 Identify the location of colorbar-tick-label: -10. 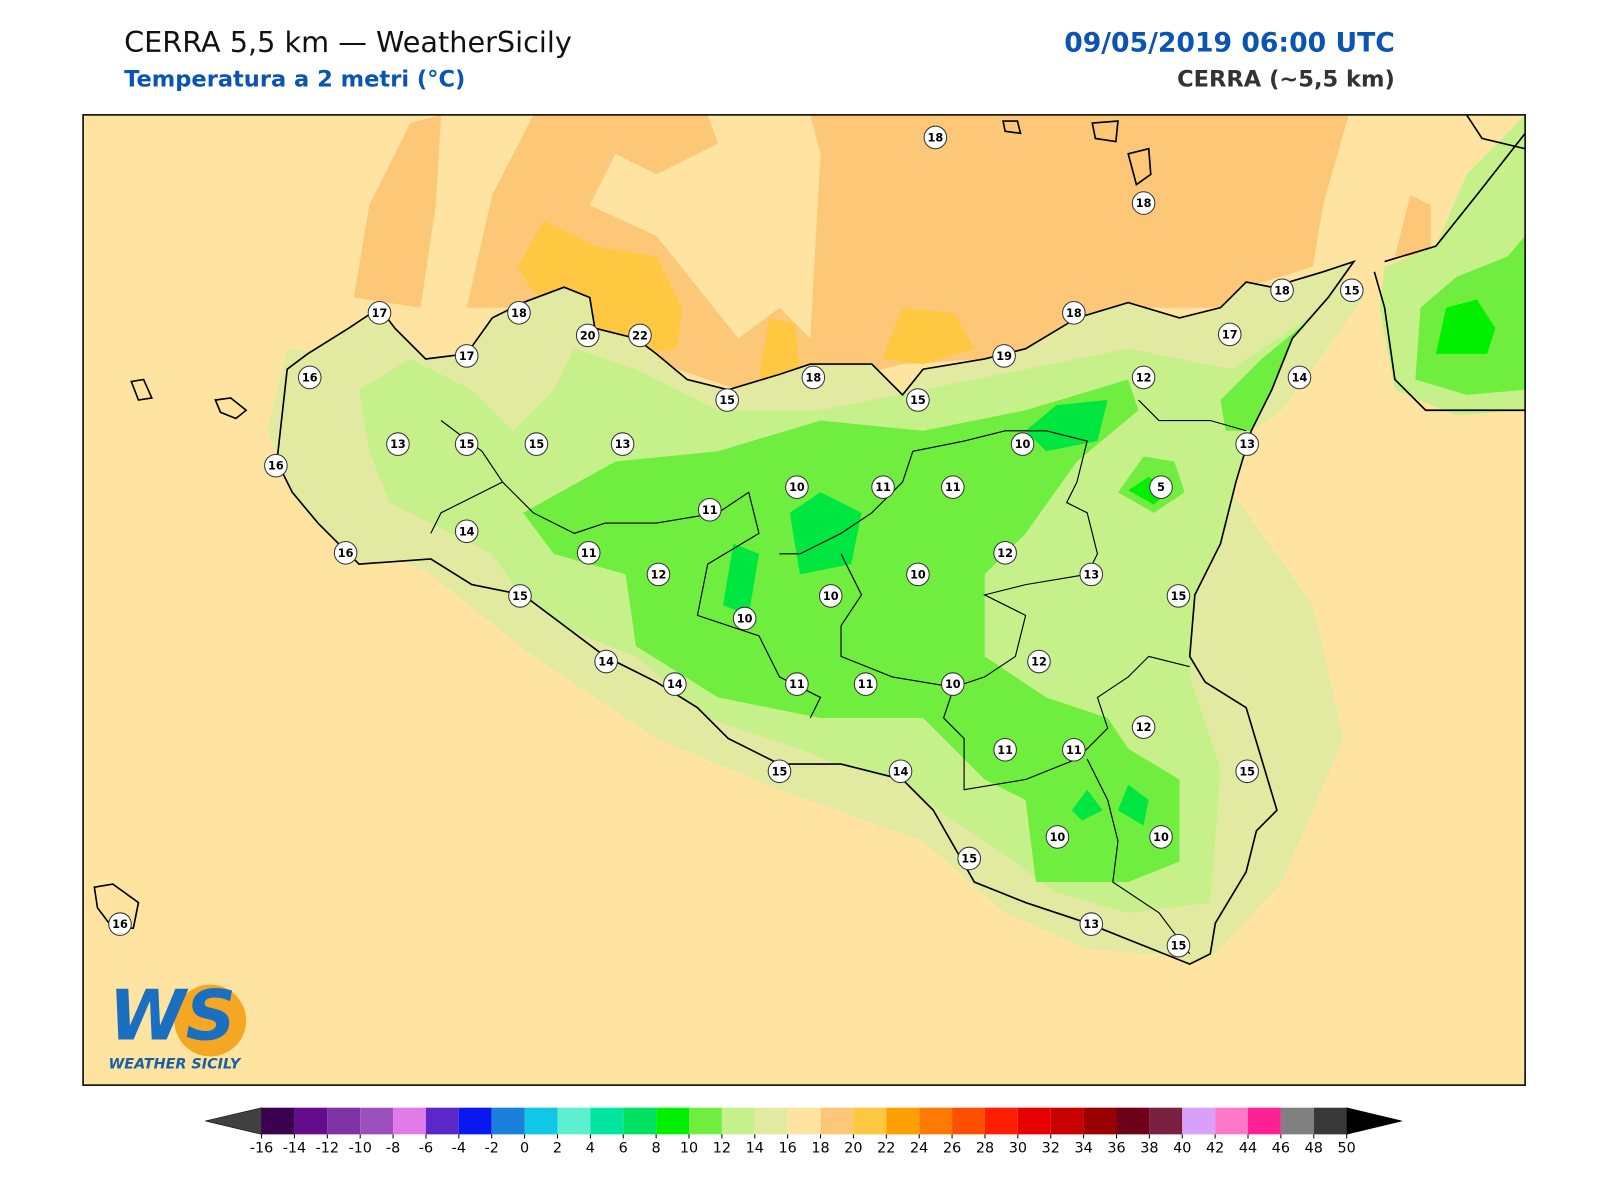
(359, 1149).